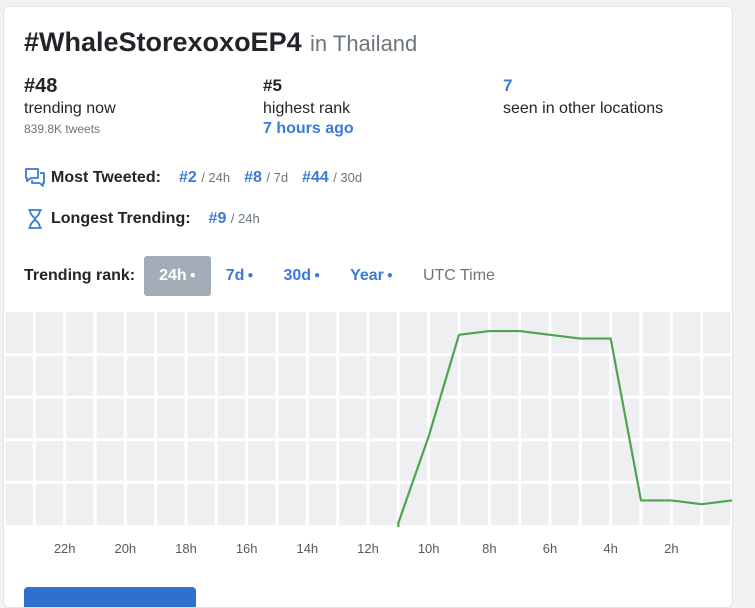 The width and height of the screenshot is (755, 608). What do you see at coordinates (80, 275) in the screenshot?
I see `trending-rank-label: Trending rank:` at bounding box center [80, 275].